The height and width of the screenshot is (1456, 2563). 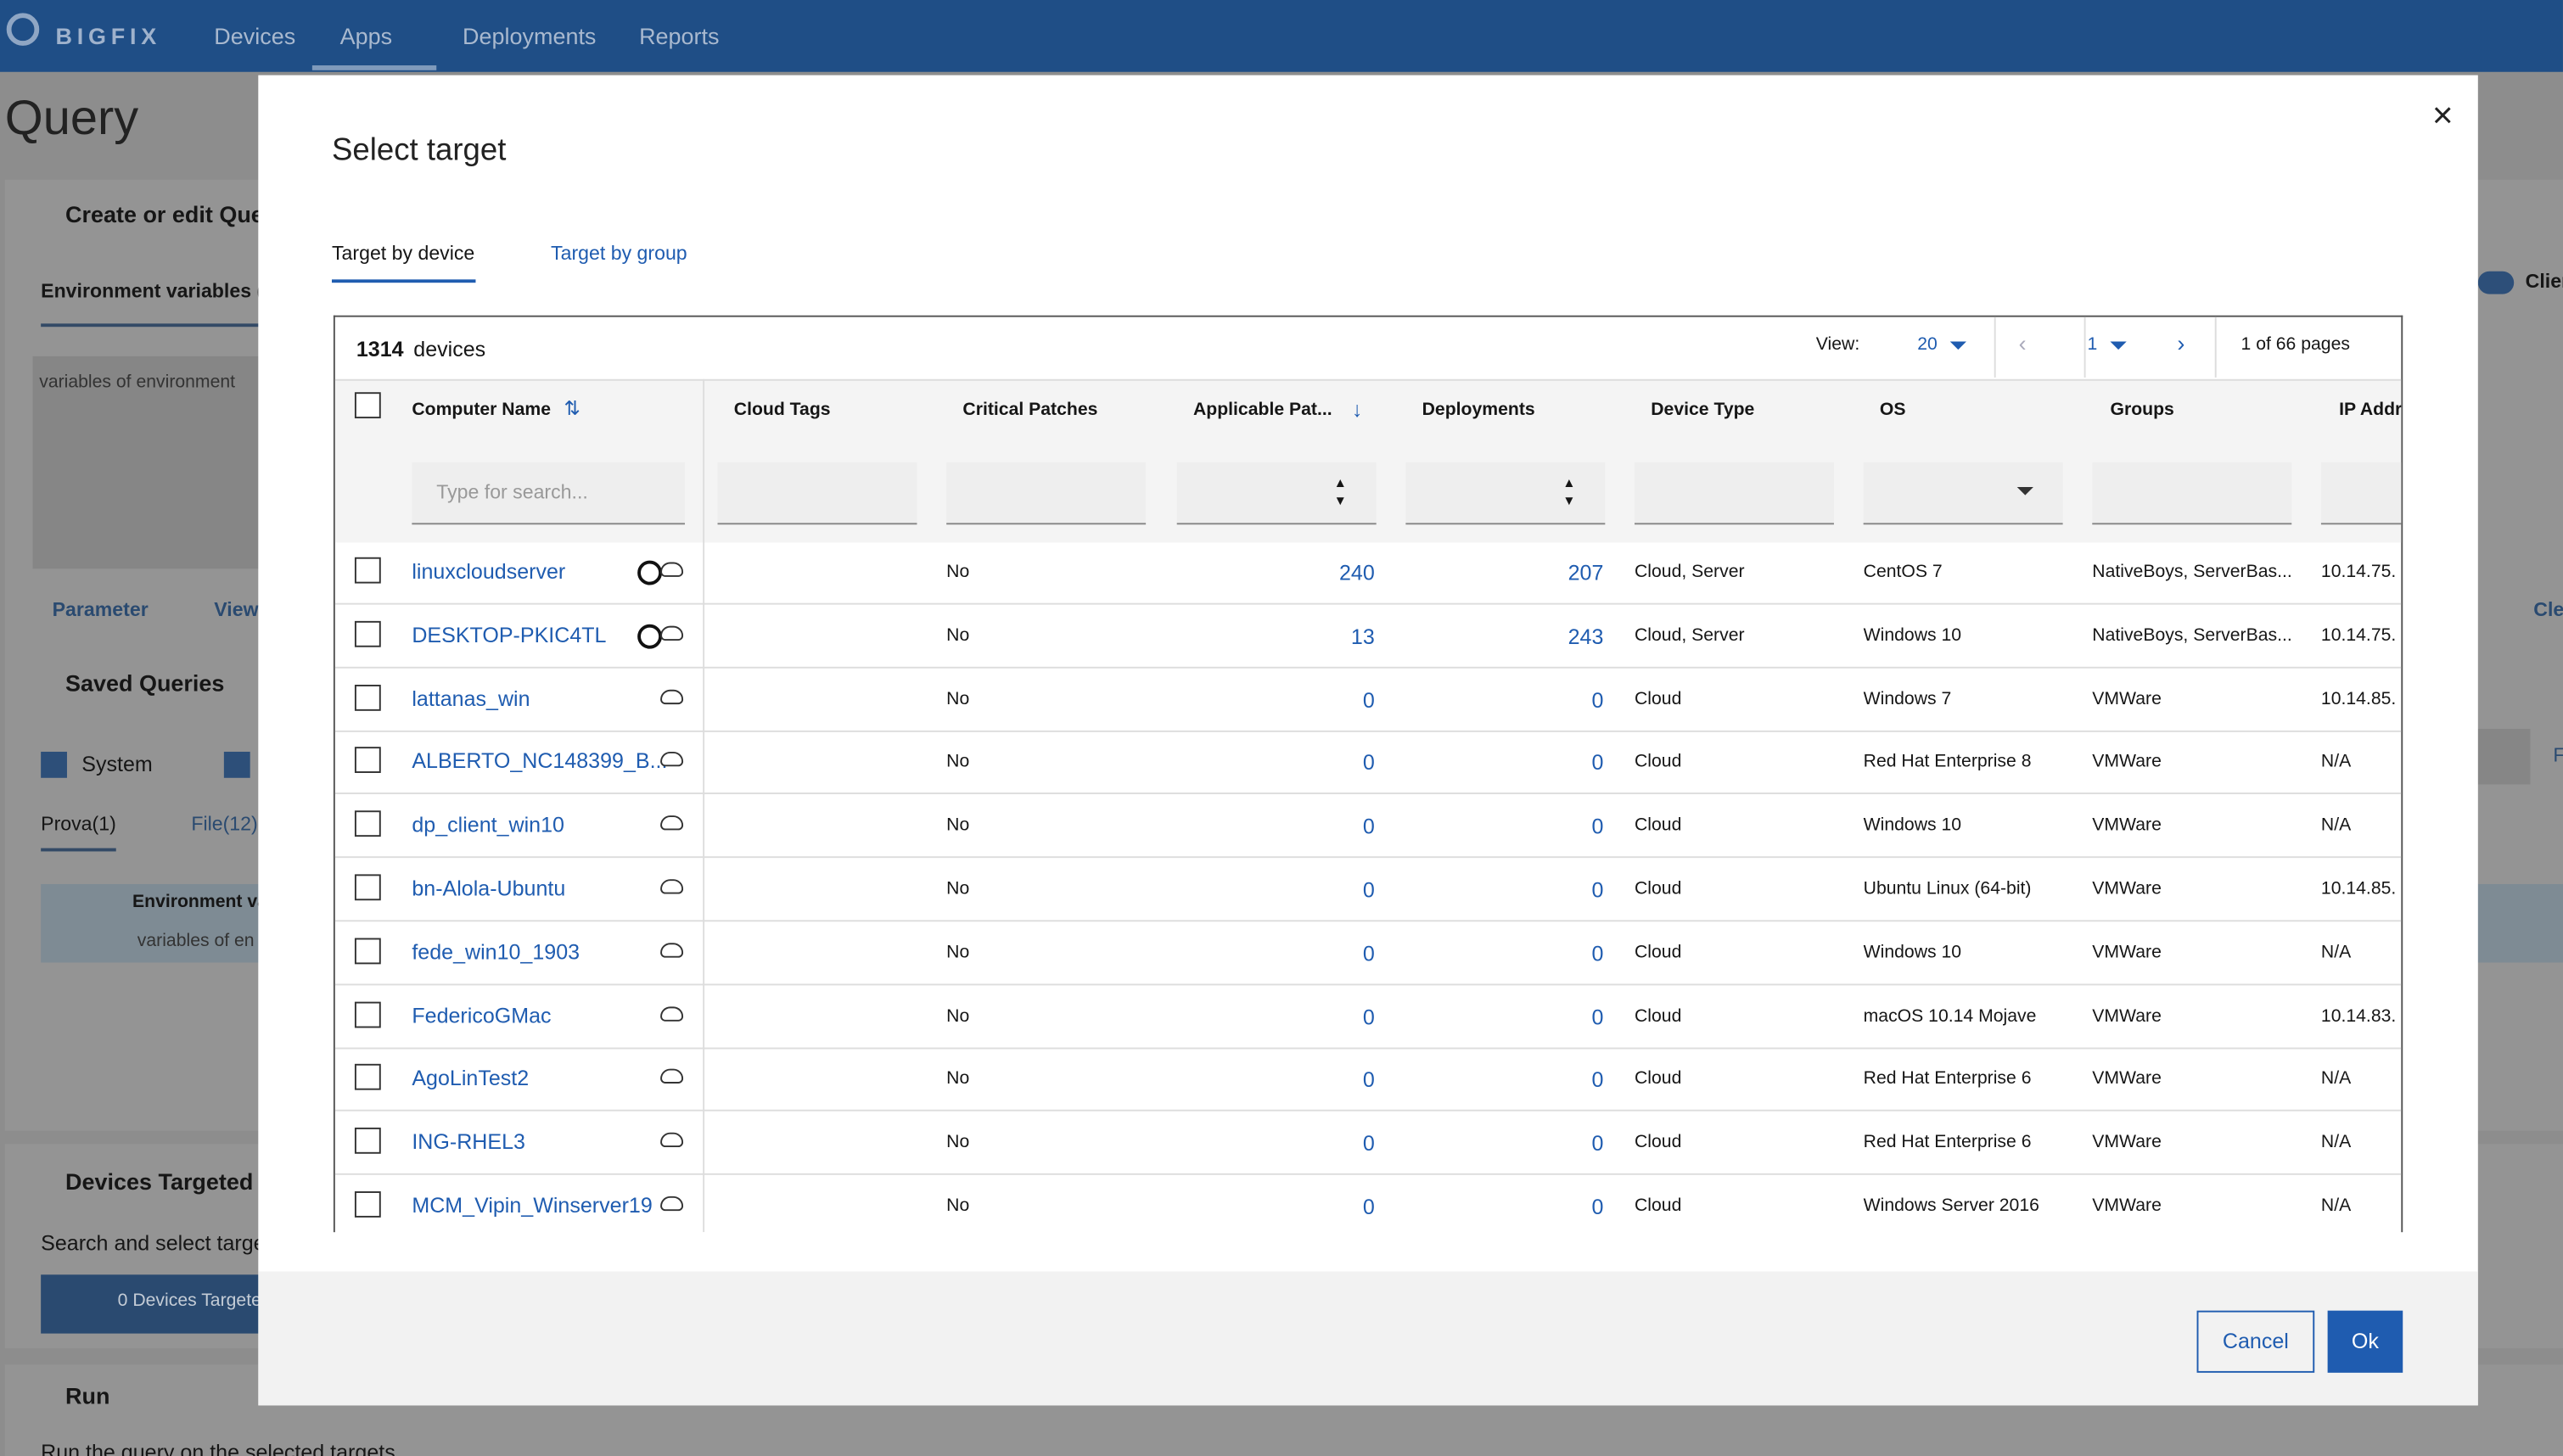 I want to click on bigfix-icon, so click(x=650, y=572).